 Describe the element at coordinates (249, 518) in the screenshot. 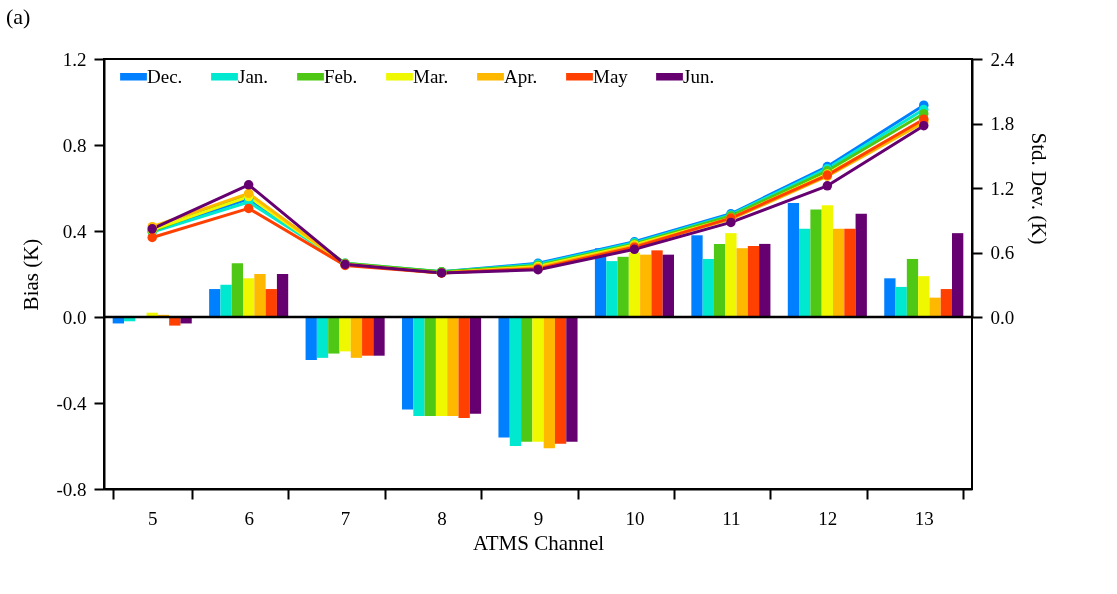

I see `x-tick-label: 6` at that location.